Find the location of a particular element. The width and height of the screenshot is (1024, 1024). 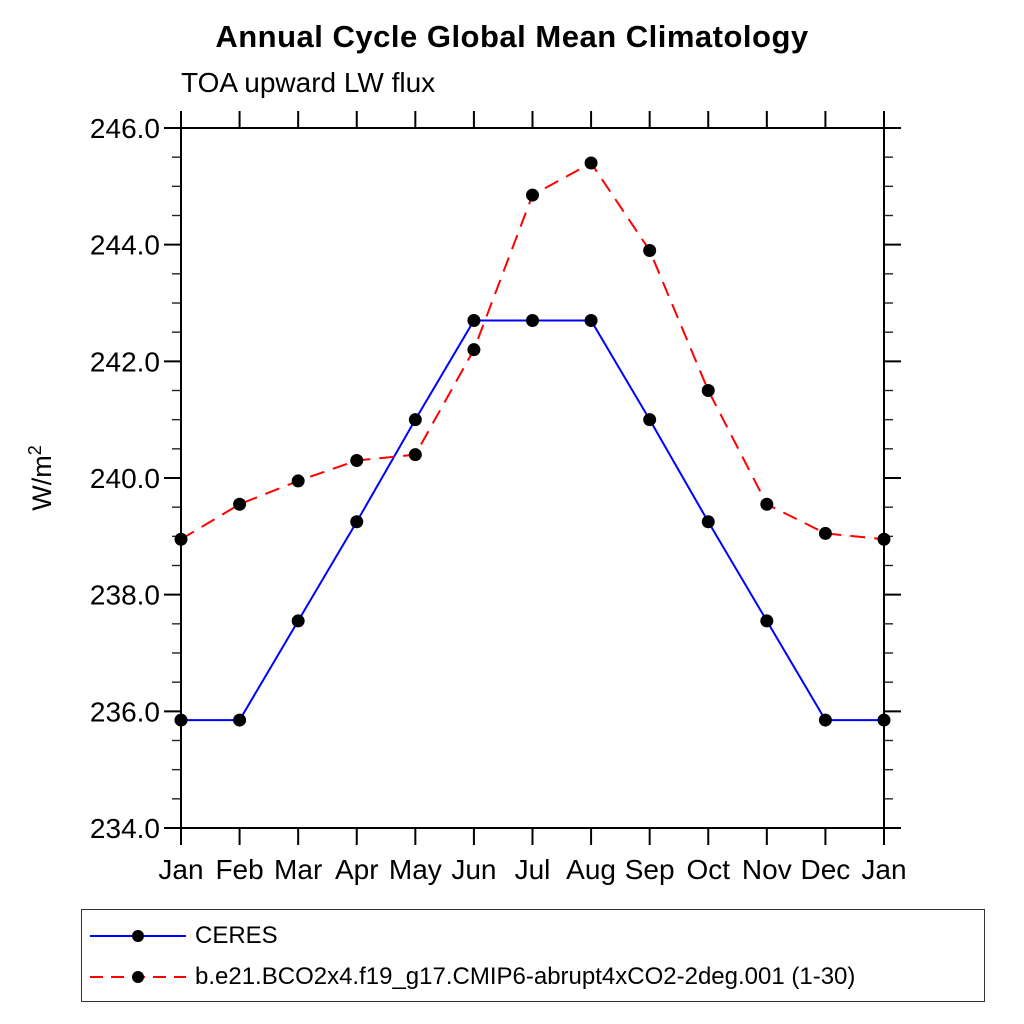

x-tick-label: Sep is located at coordinates (650, 869).